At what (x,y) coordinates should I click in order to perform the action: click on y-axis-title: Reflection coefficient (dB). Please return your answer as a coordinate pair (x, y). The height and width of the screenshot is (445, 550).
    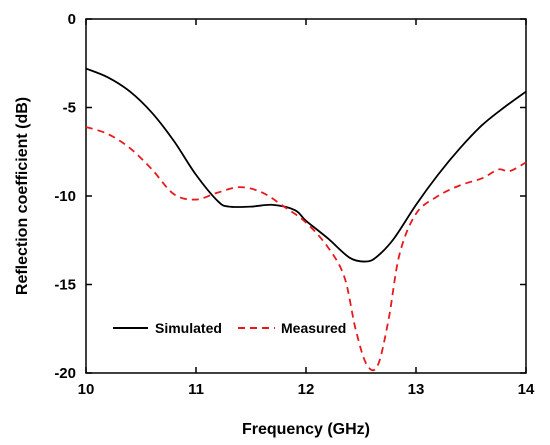
    Looking at the image, I should click on (22, 196).